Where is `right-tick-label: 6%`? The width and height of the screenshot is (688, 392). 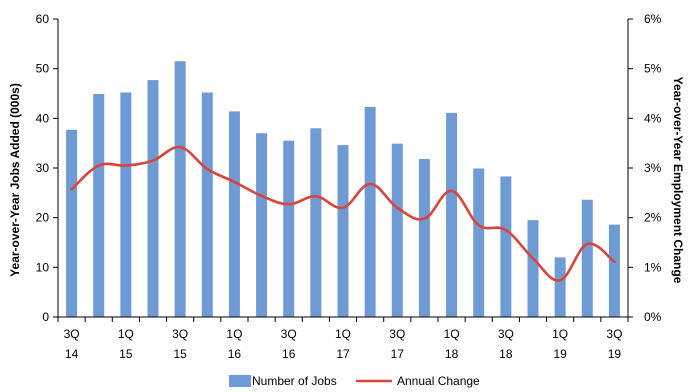
right-tick-label: 6% is located at coordinates (653, 19).